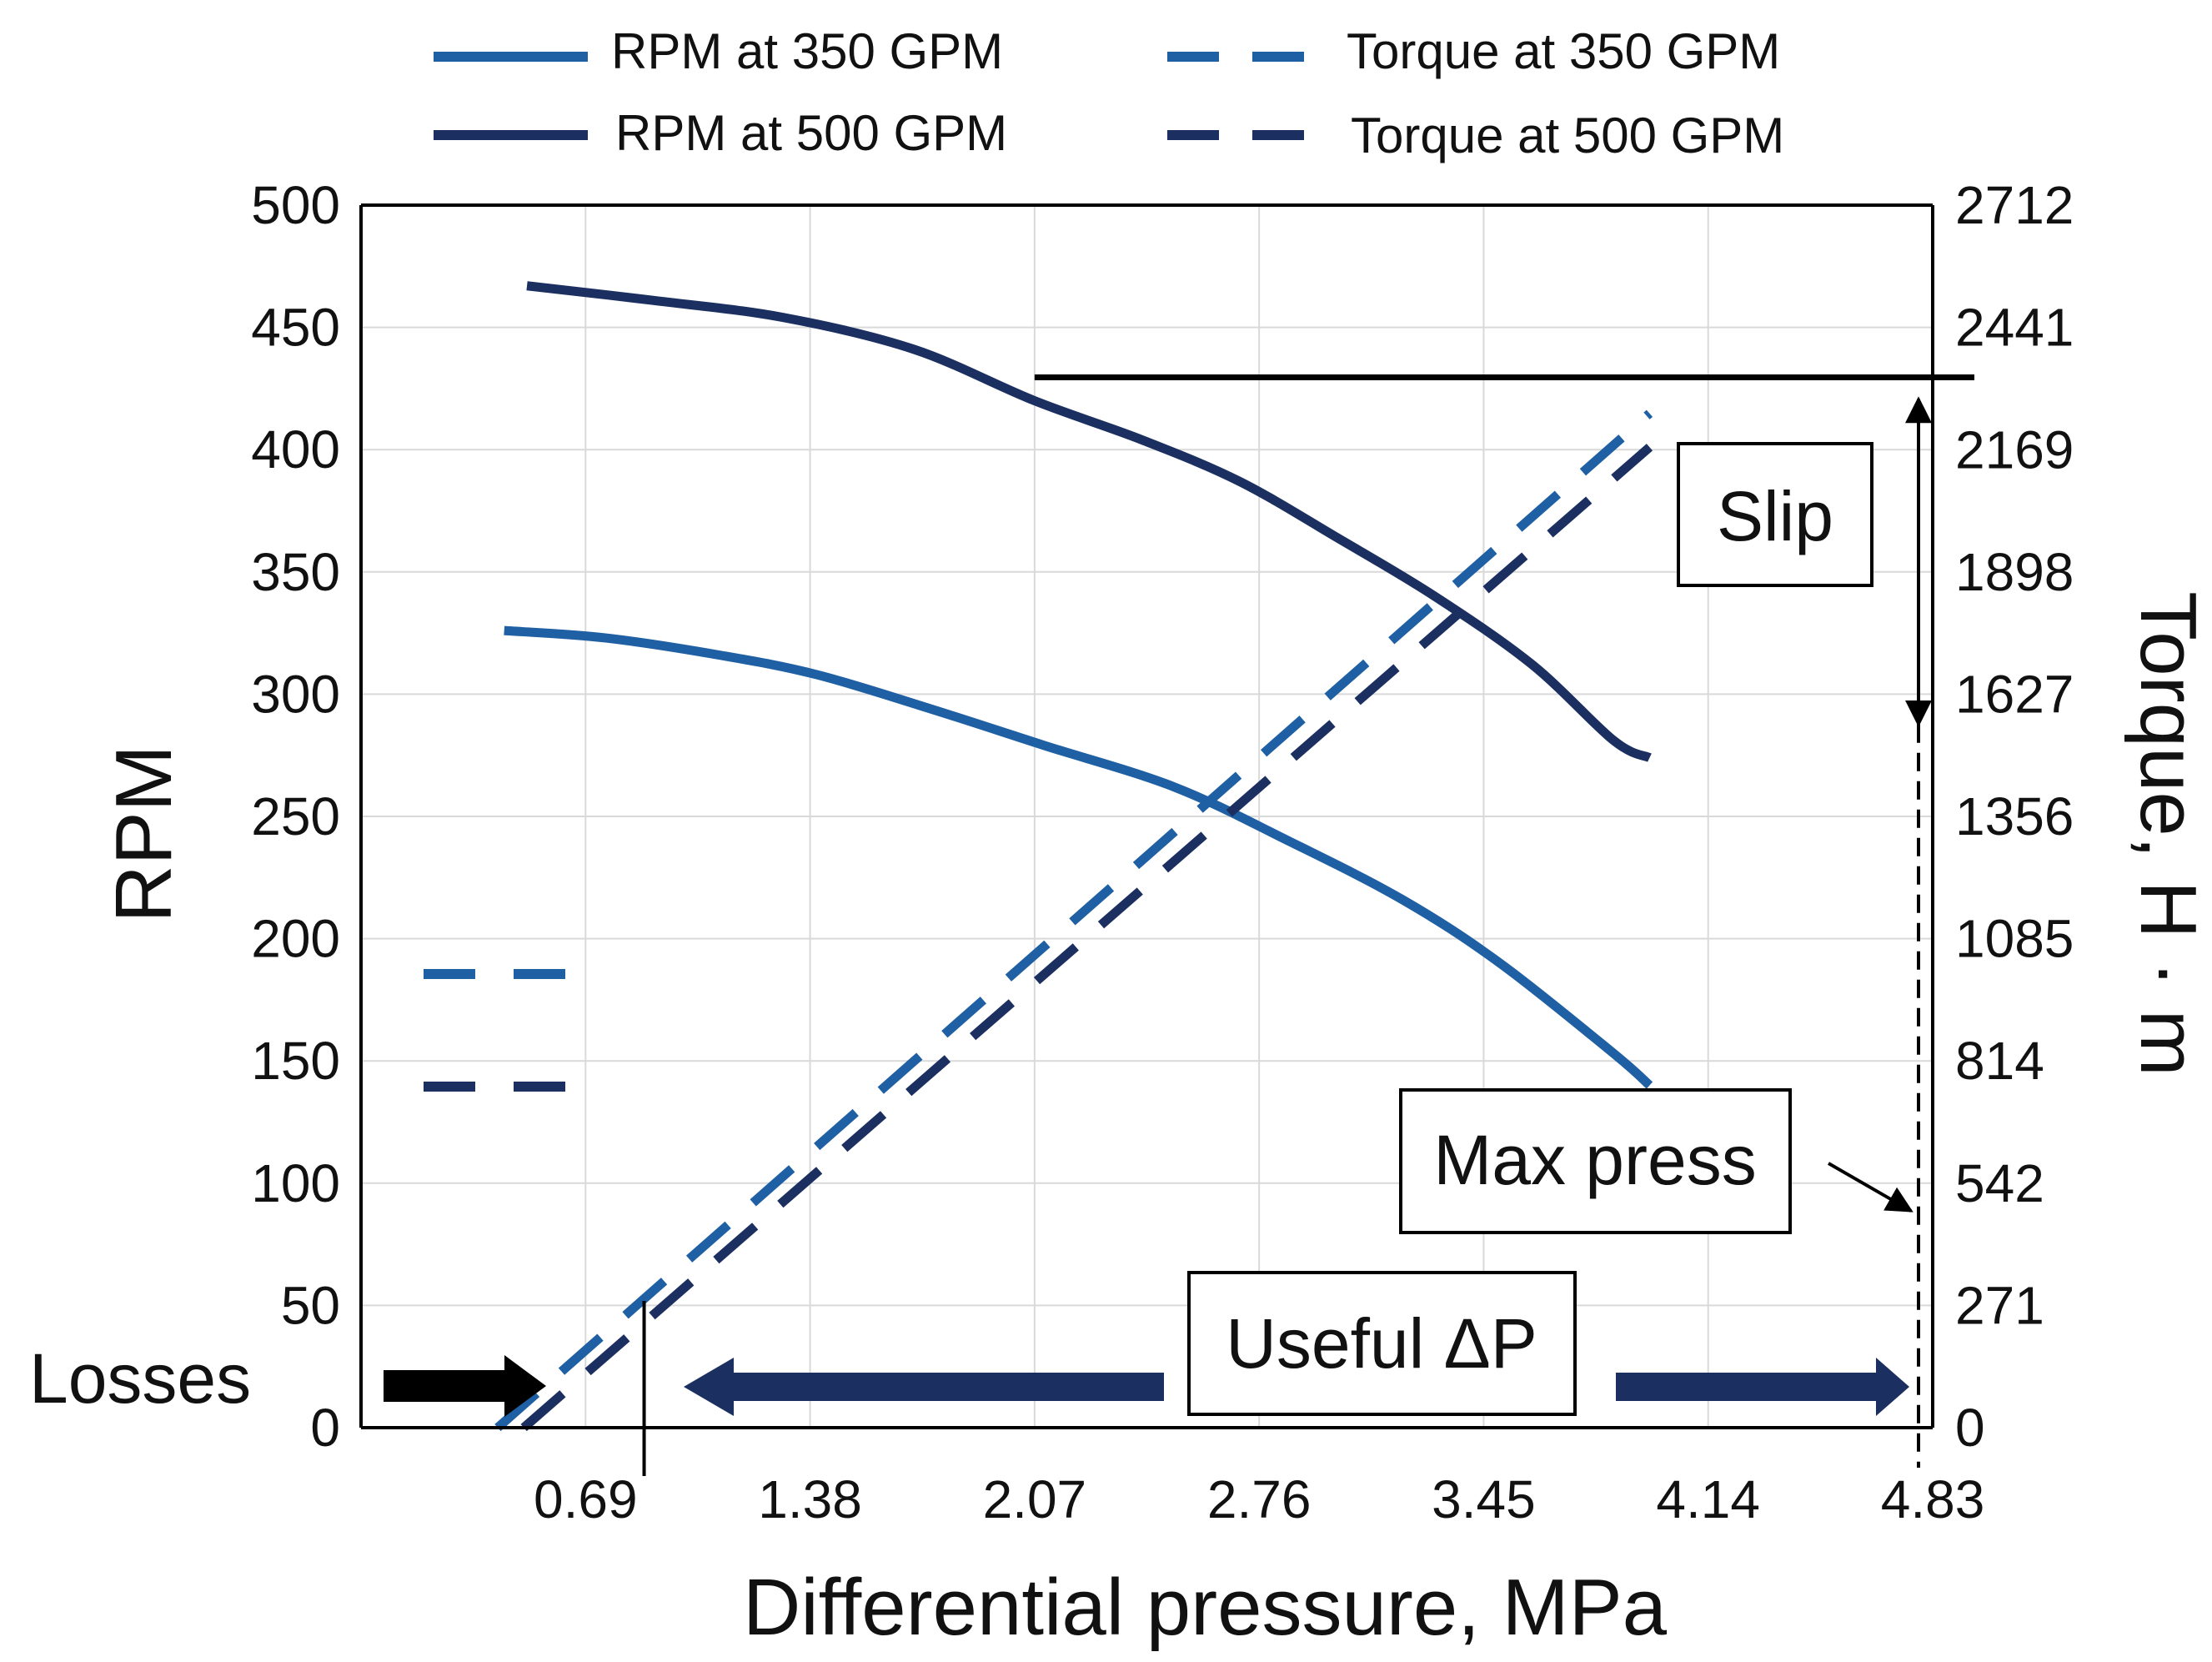 The image size is (2212, 1662). I want to click on slip-annotation: Slip, so click(1504, 550).